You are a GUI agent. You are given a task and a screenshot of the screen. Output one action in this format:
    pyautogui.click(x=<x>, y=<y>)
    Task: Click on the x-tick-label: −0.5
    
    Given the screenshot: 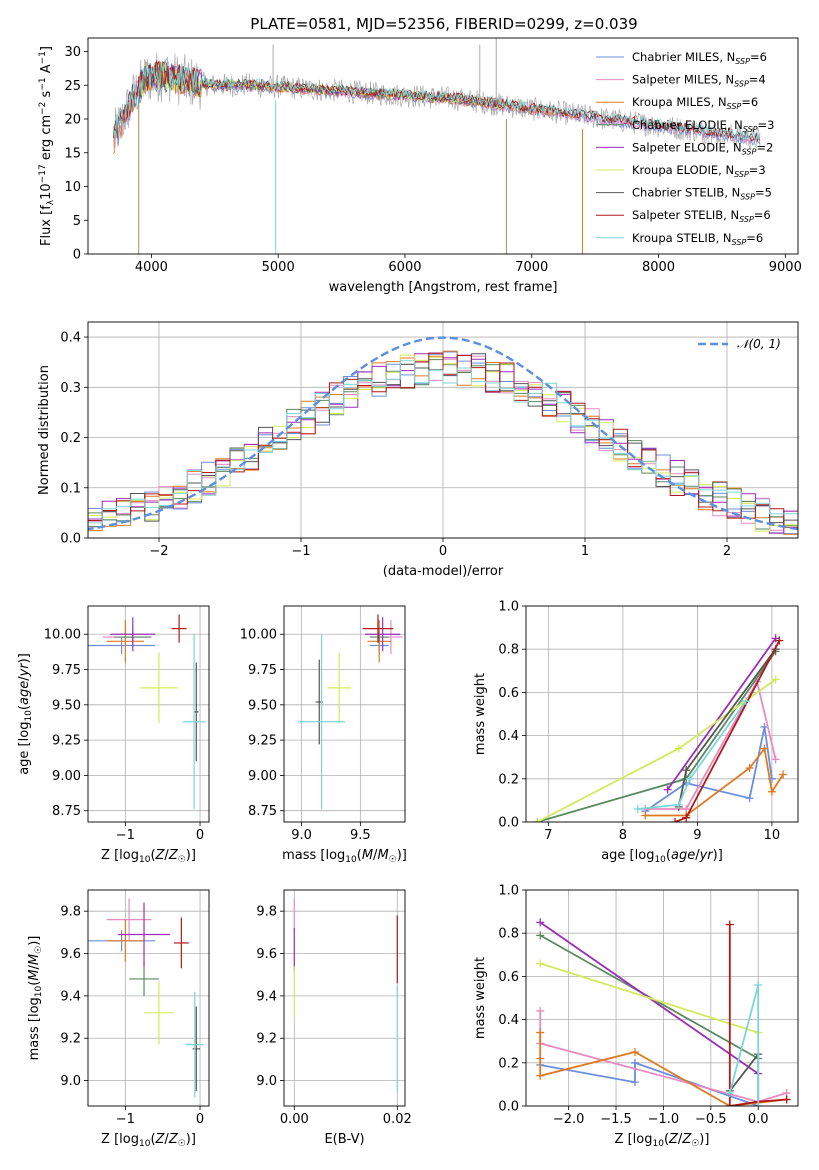 What is the action you would take?
    pyautogui.click(x=711, y=1119)
    